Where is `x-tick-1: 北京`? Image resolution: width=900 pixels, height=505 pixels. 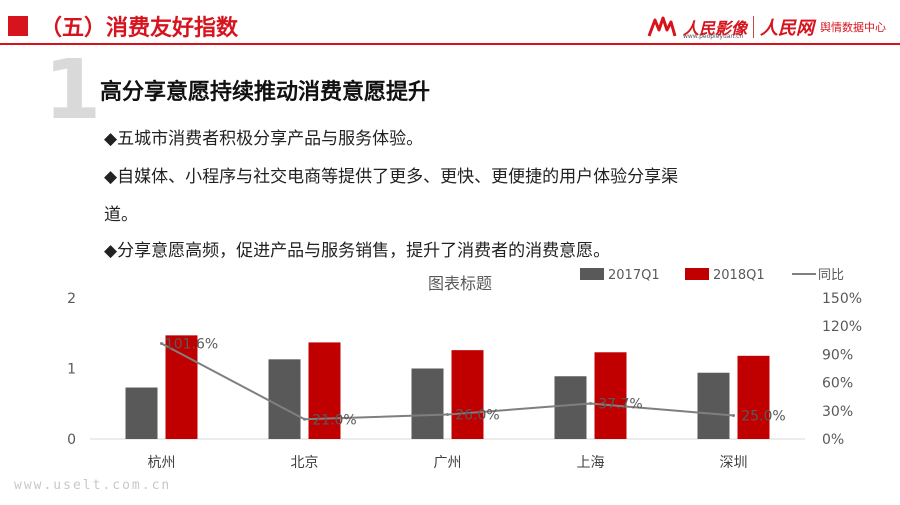
x-tick-1: 北京 is located at coordinates (305, 463).